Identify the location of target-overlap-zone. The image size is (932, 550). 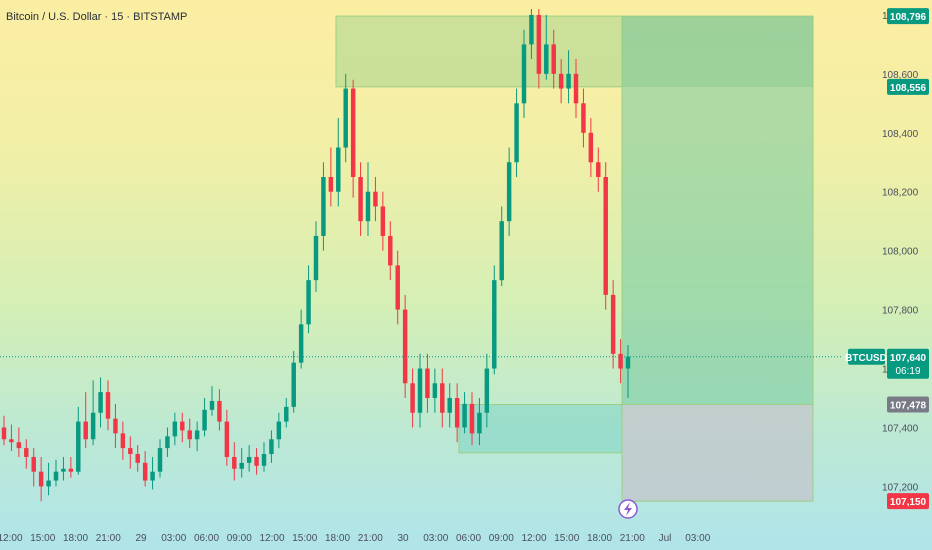
(717, 51).